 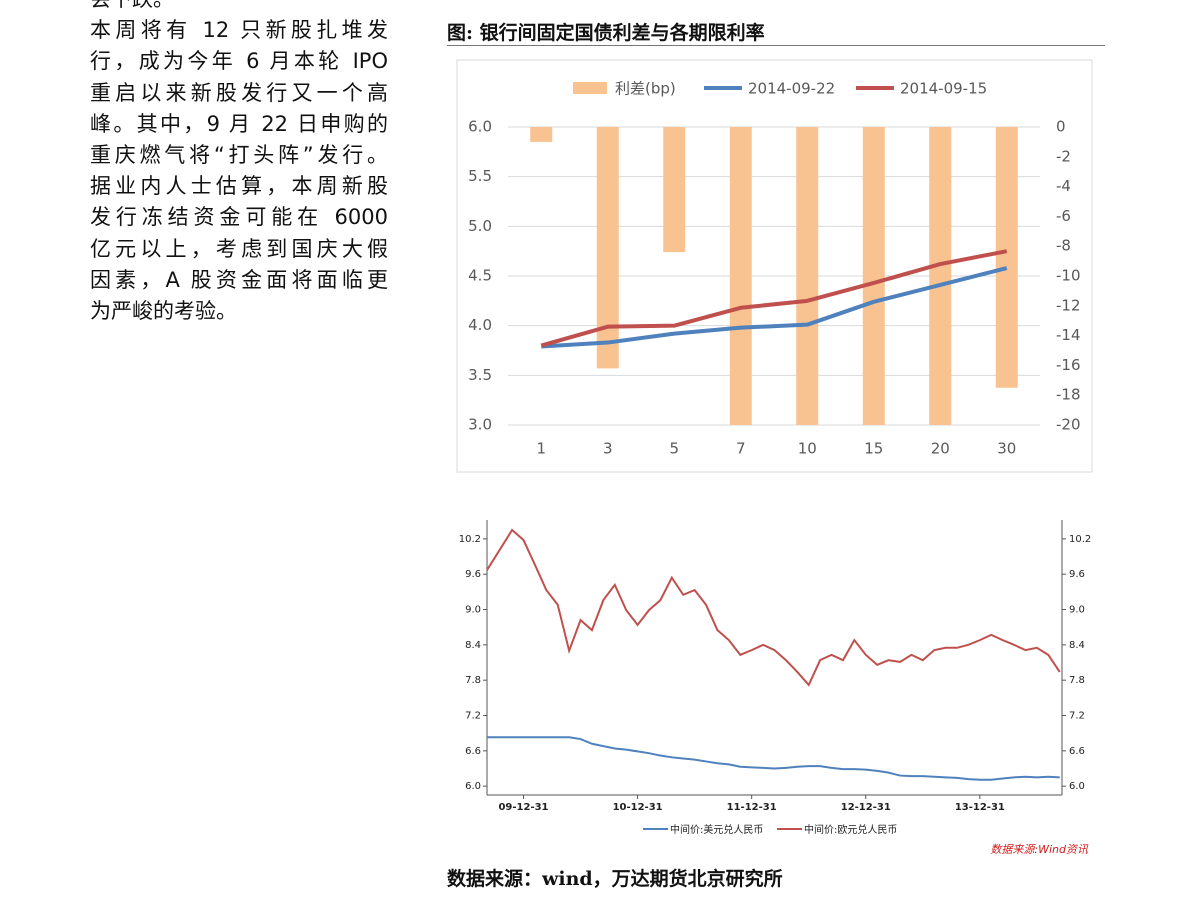 I want to click on legend-label: 利差(bp), so click(x=645, y=89).